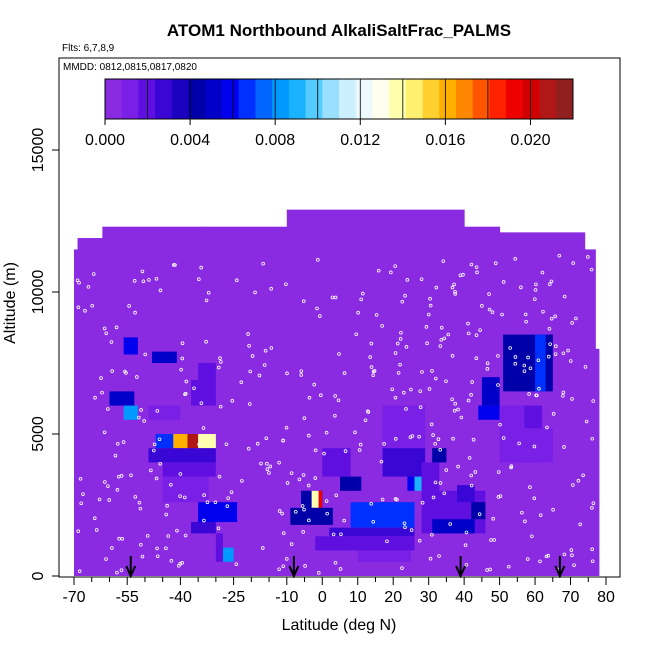 The image size is (650, 650). I want to click on x-tick-label: 50, so click(500, 597).